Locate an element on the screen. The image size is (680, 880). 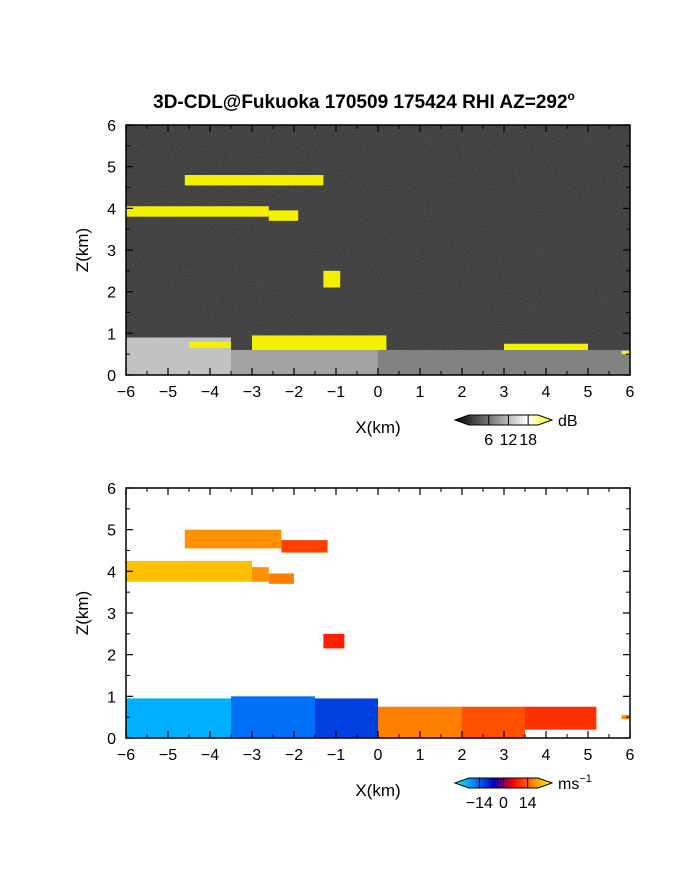
colorbar-tick-label: 12 is located at coordinates (509, 440).